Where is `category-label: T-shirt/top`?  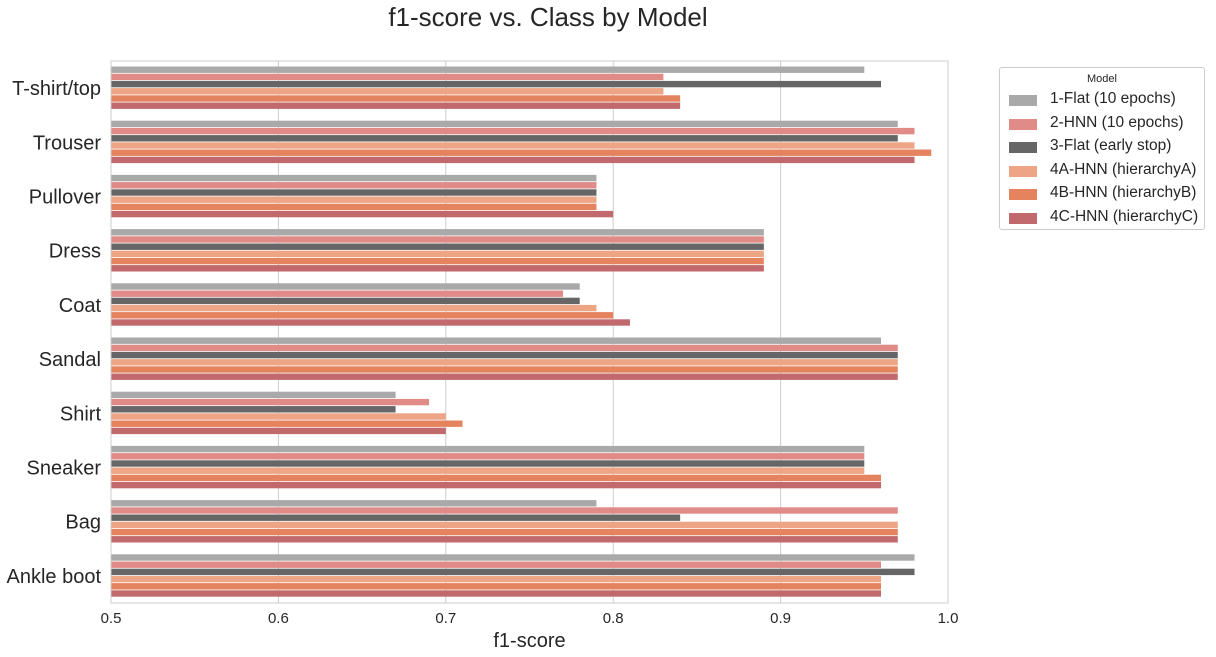 category-label: T-shirt/top is located at coordinates (56, 89).